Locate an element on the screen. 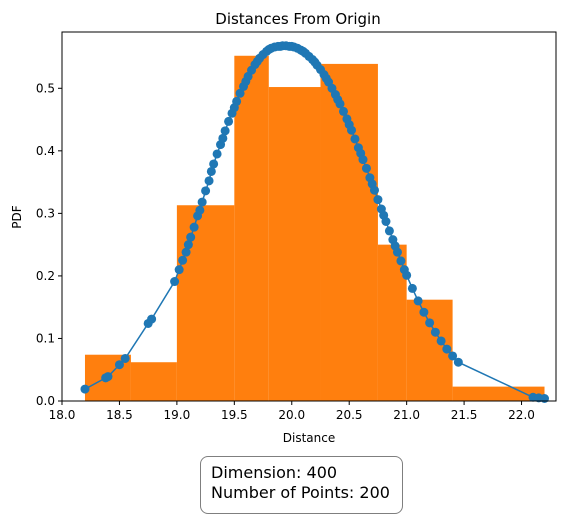 Image resolution: width=570 pixels, height=516 pixels. x-tick-label: 19.5 is located at coordinates (234, 415).